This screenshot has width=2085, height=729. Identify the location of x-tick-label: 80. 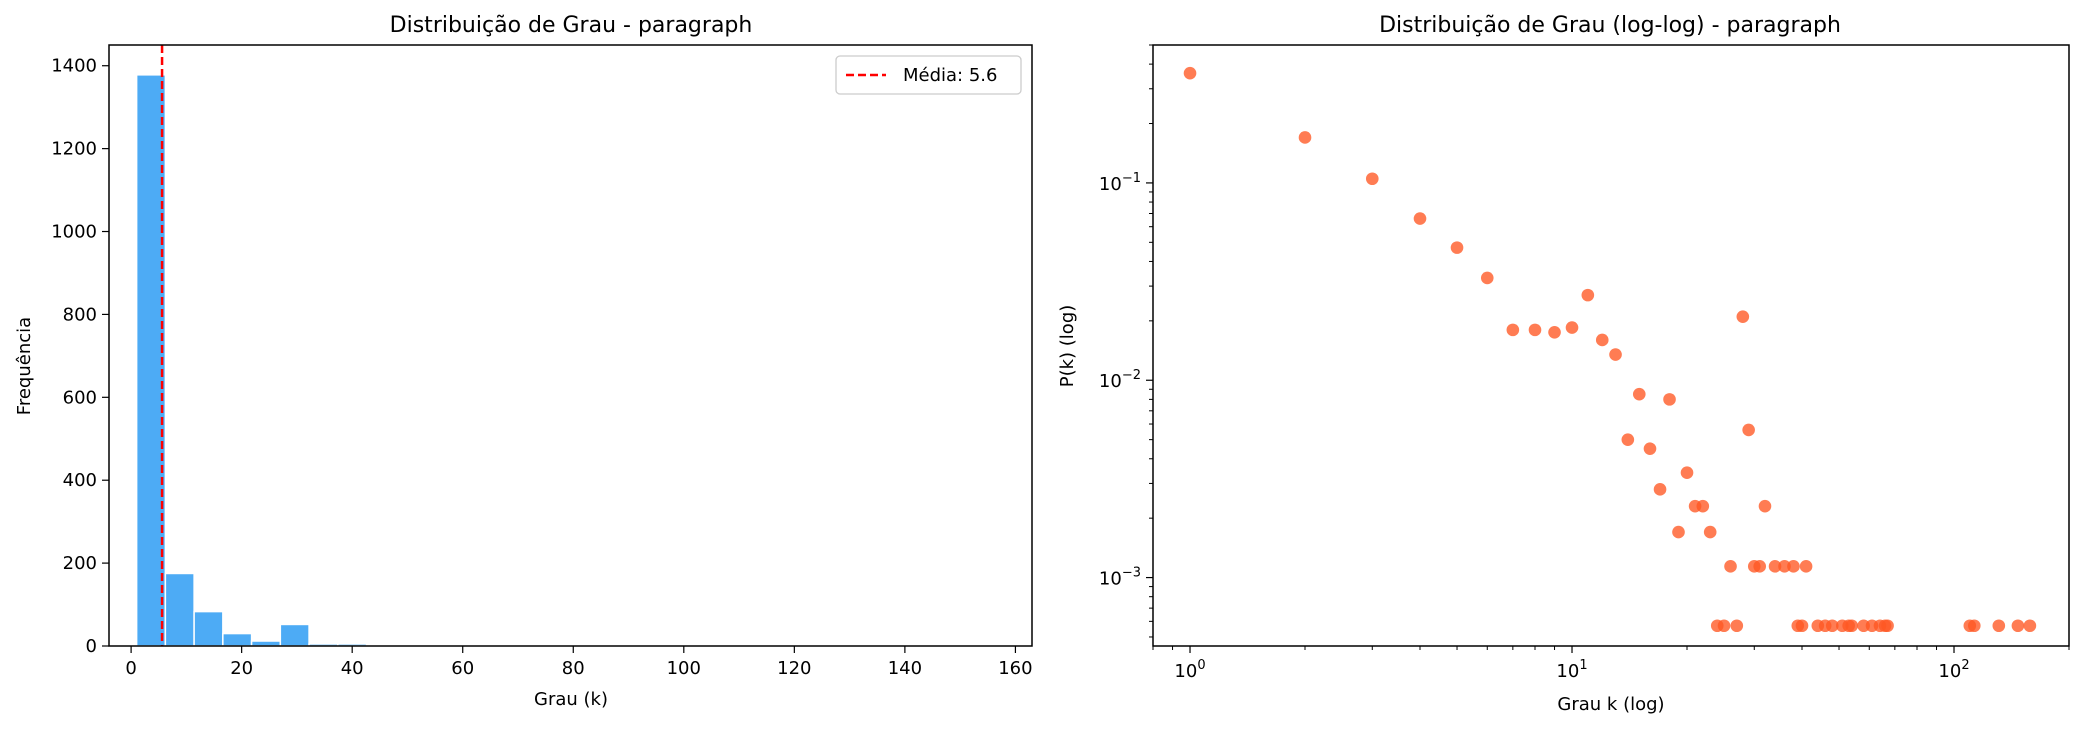
(573, 668).